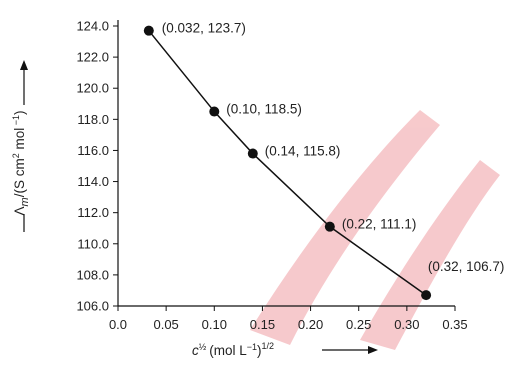 The width and height of the screenshot is (512, 376). What do you see at coordinates (268, 346) in the screenshot?
I see `x-title-outer-exp: 1/2` at bounding box center [268, 346].